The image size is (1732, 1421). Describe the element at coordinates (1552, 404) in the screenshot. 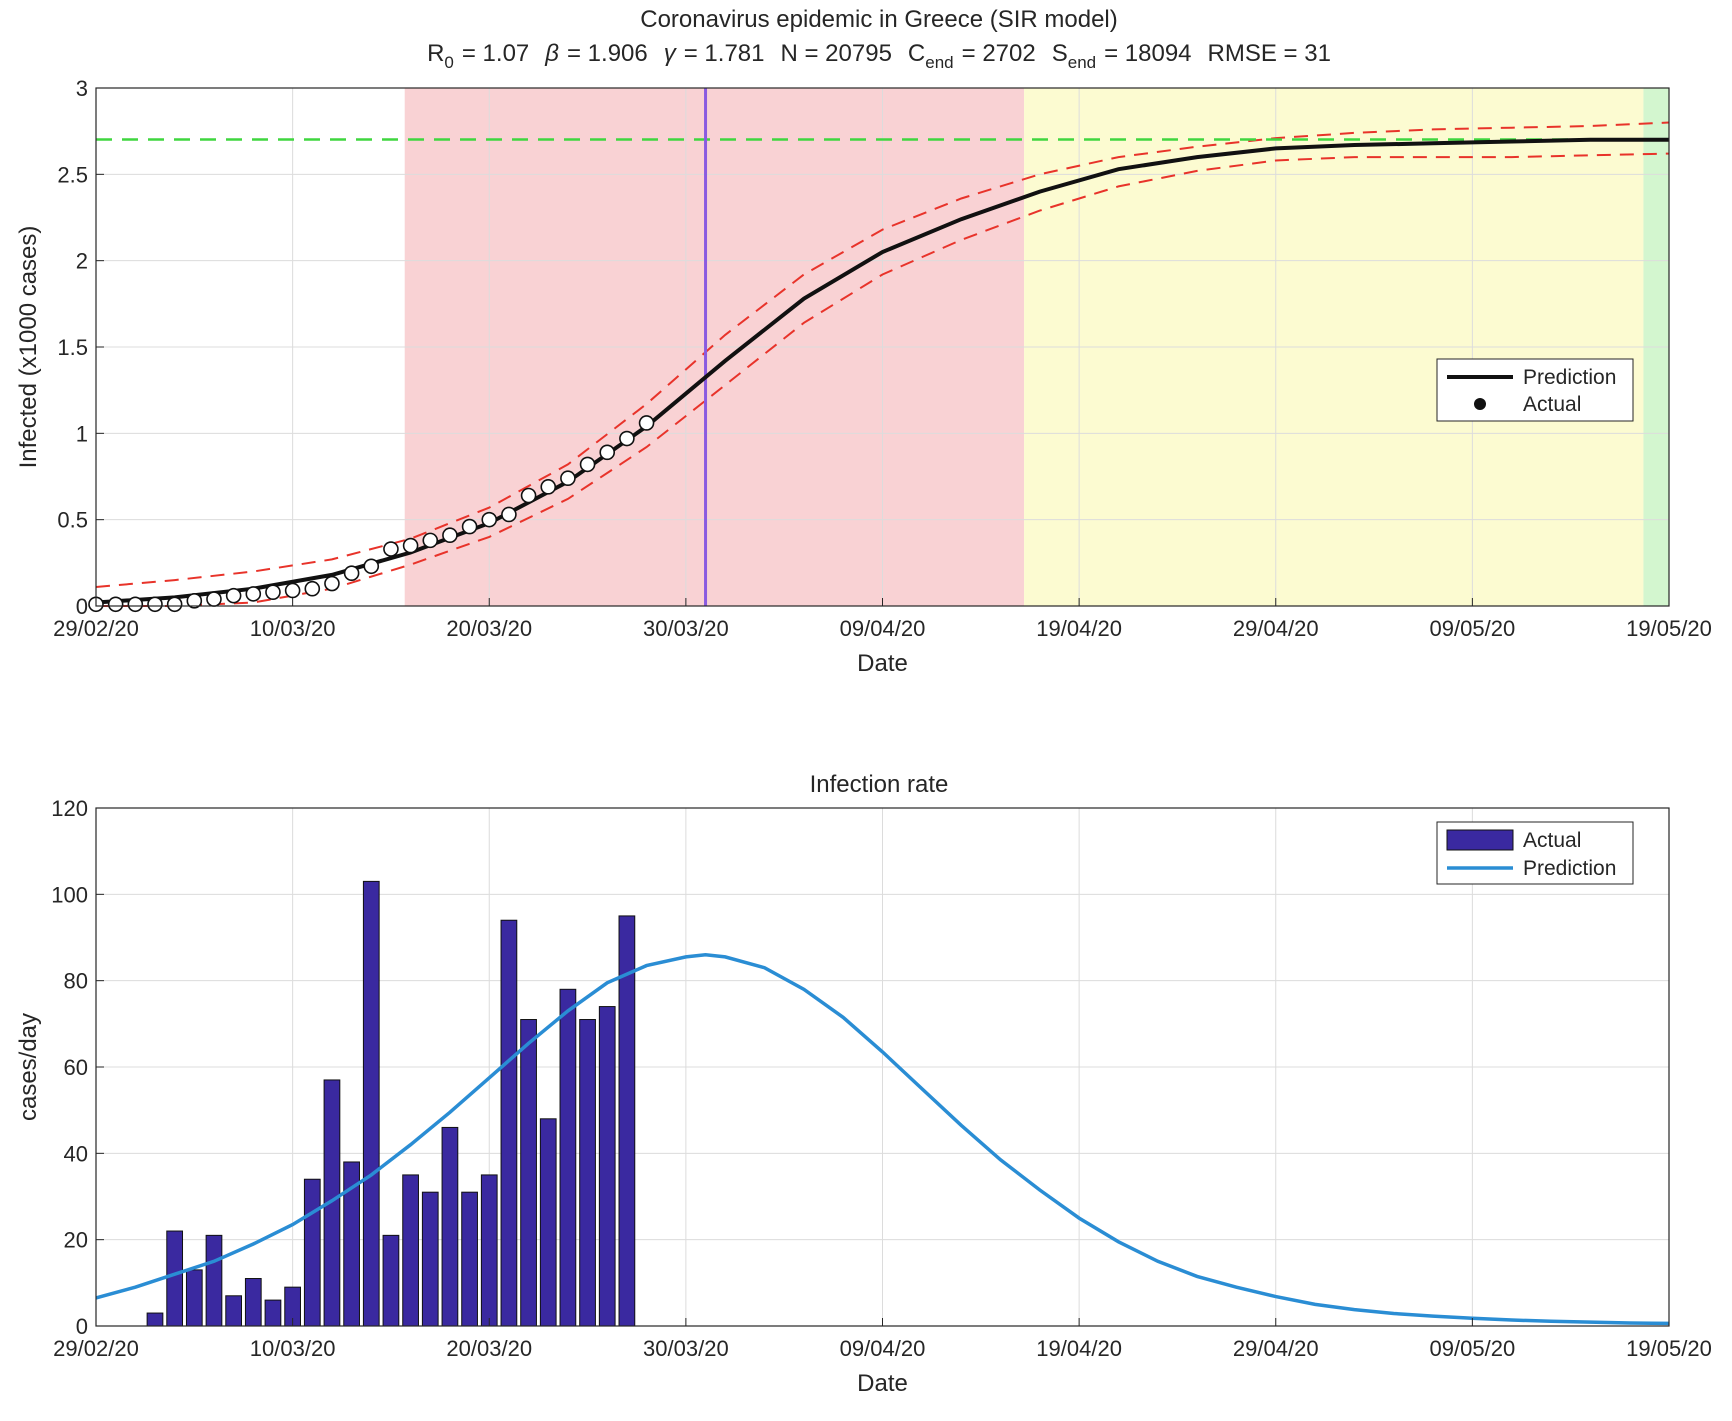

I see `legend-actual-label: Actual` at that location.